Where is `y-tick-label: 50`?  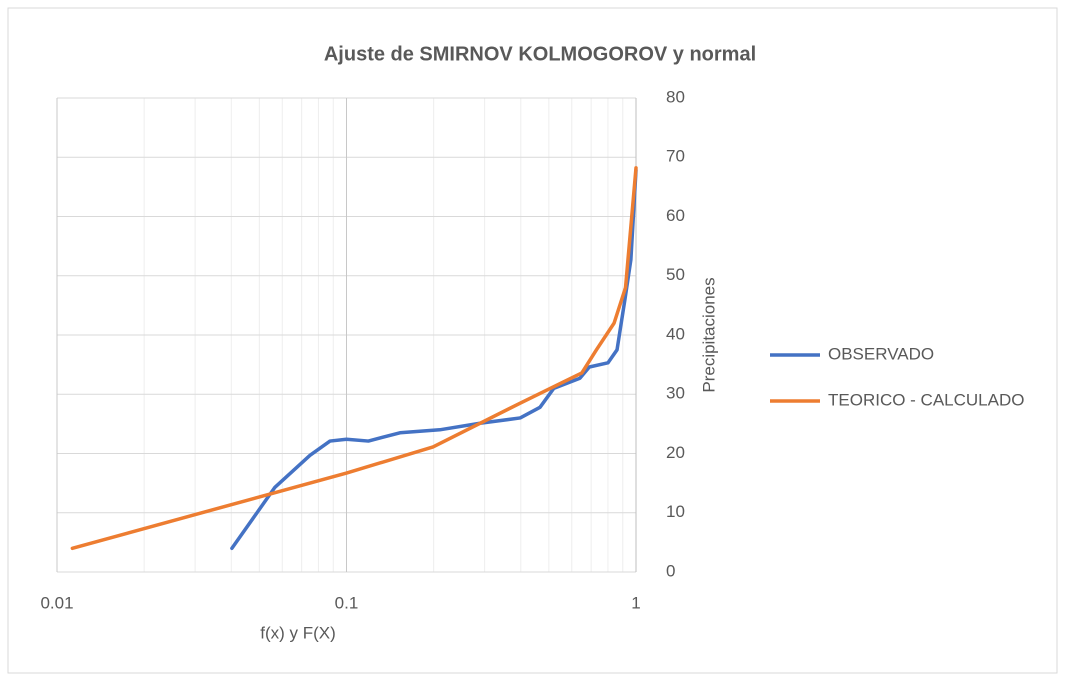
y-tick-label: 50 is located at coordinates (675, 274).